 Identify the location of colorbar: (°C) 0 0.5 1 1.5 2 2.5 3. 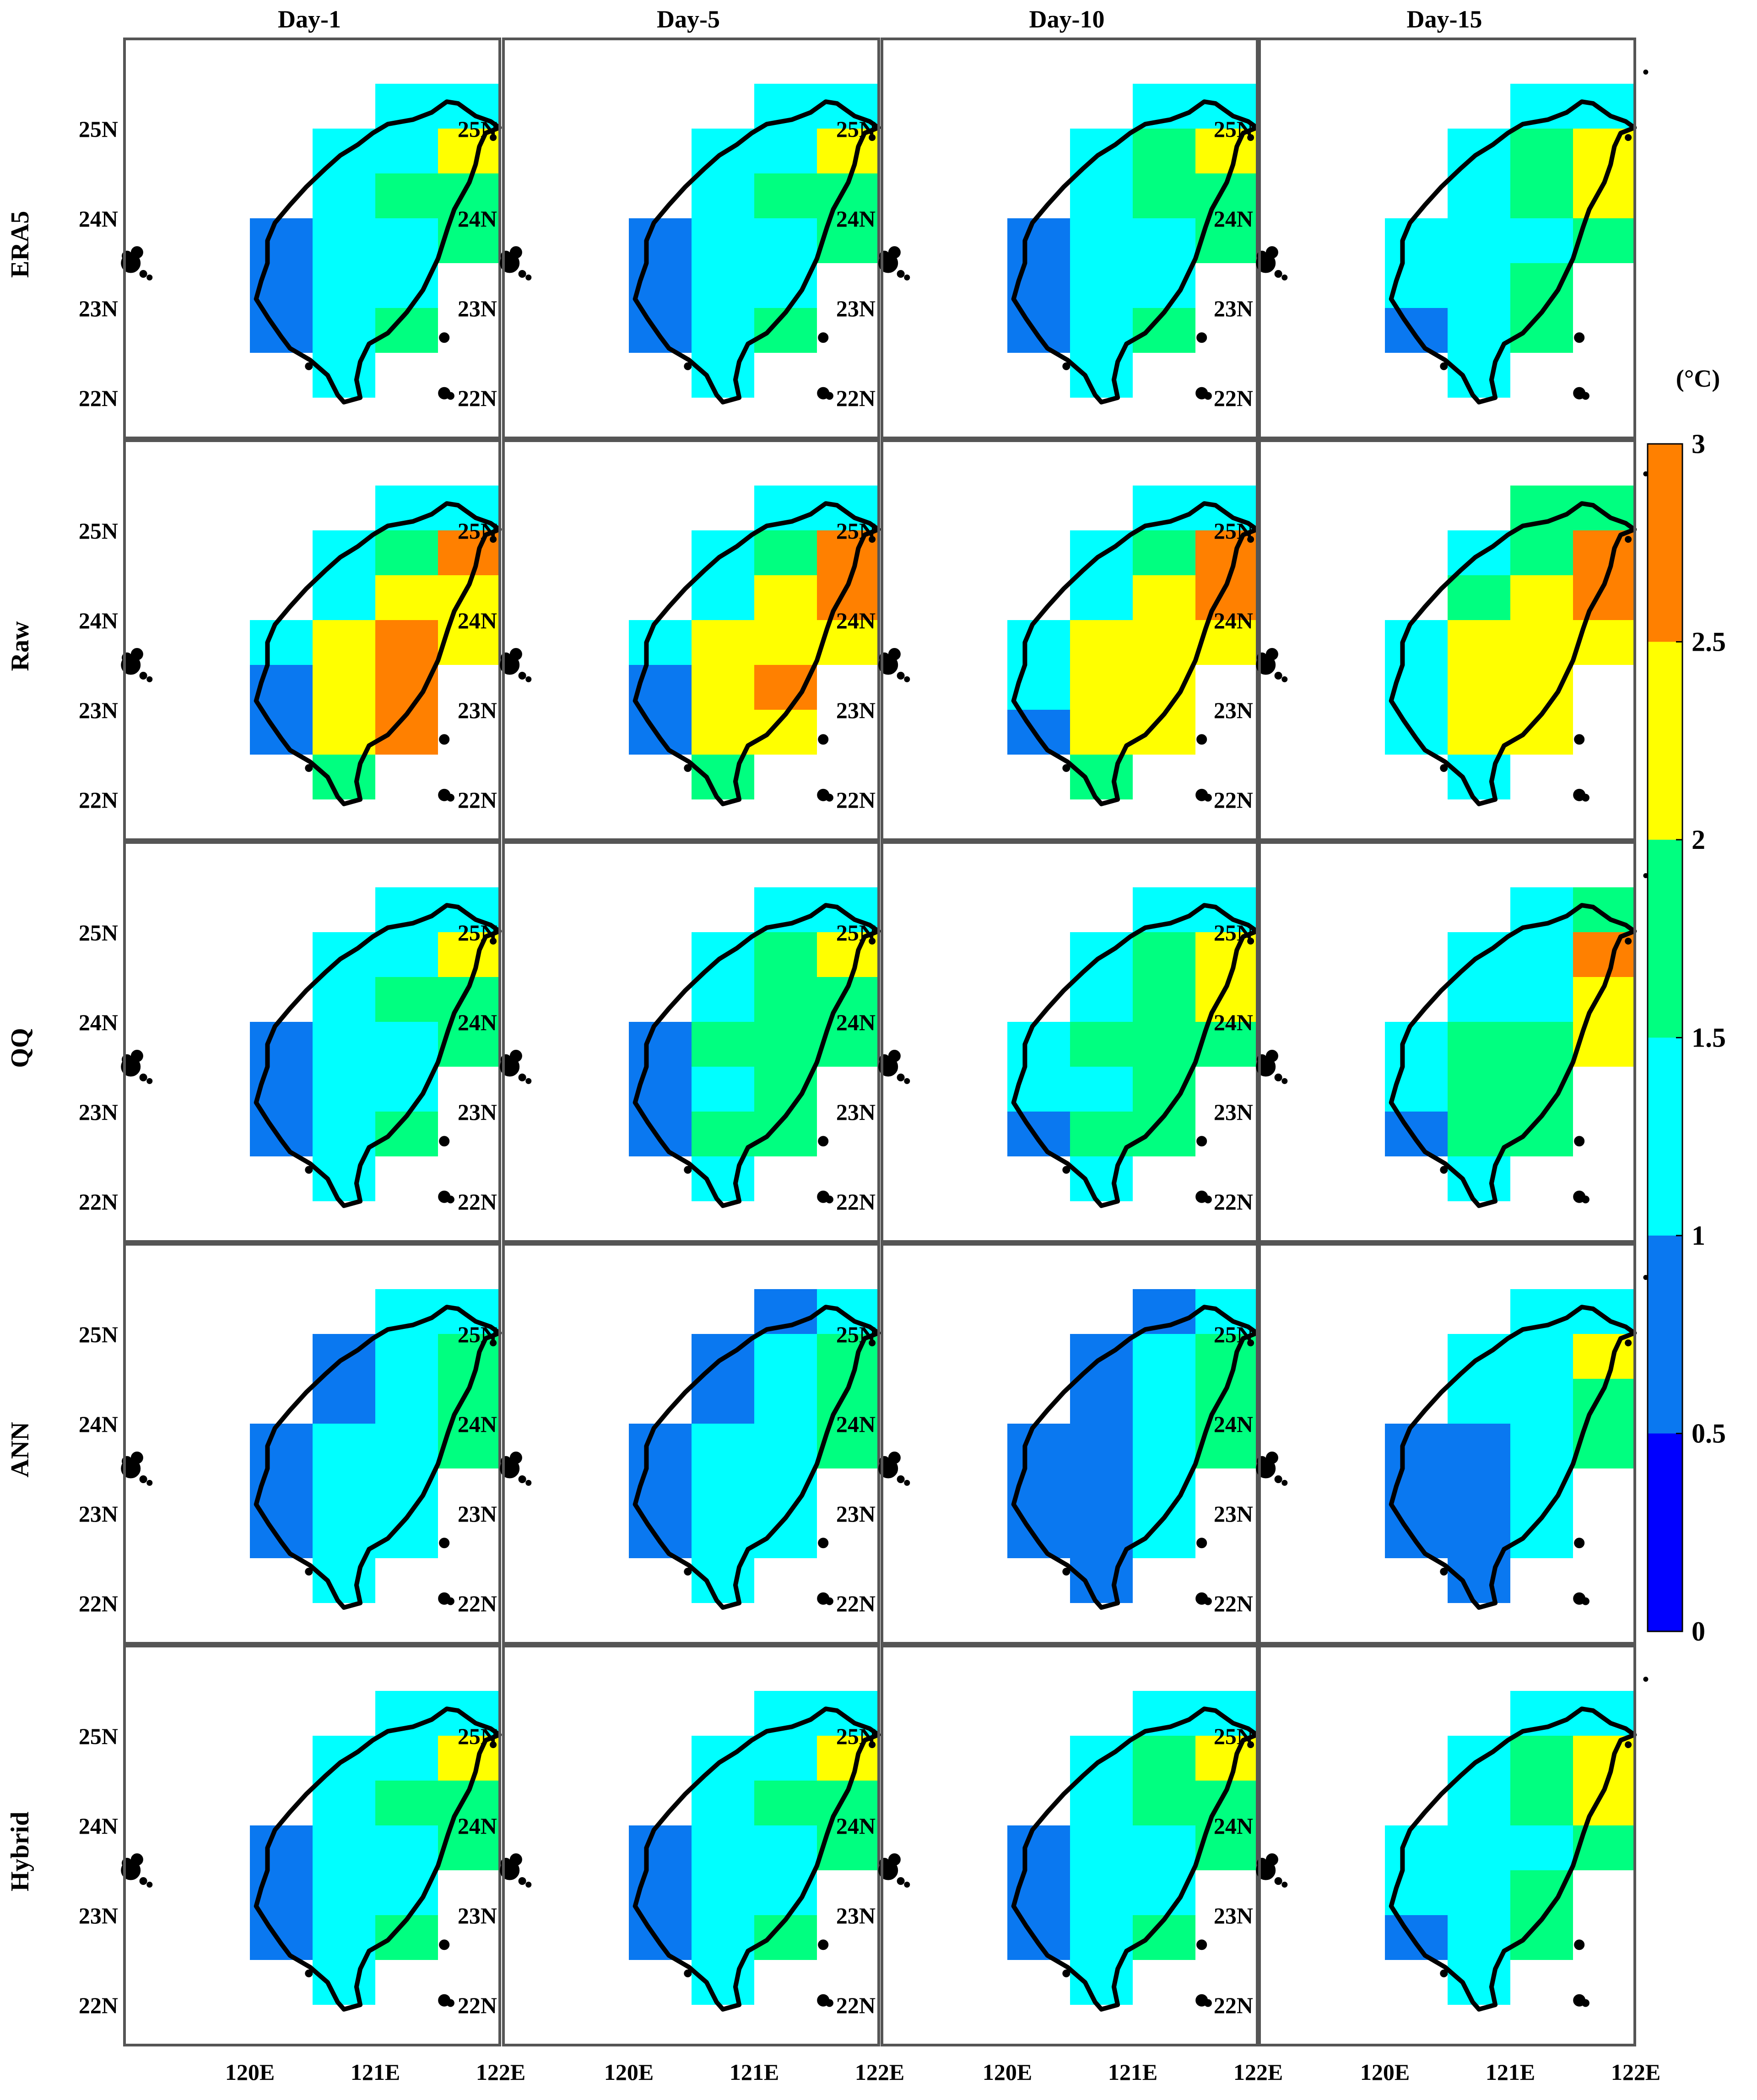
(1687, 1006).